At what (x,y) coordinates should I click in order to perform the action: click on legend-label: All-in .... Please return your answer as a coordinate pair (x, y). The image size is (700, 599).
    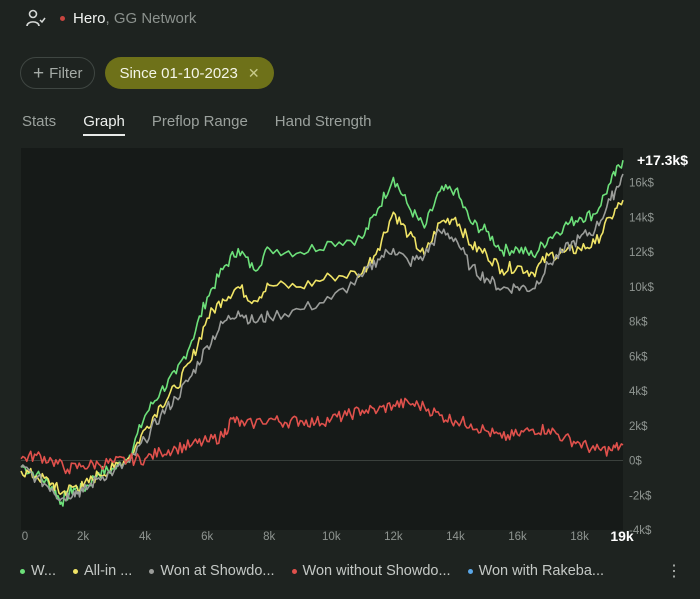
    Looking at the image, I should click on (108, 571).